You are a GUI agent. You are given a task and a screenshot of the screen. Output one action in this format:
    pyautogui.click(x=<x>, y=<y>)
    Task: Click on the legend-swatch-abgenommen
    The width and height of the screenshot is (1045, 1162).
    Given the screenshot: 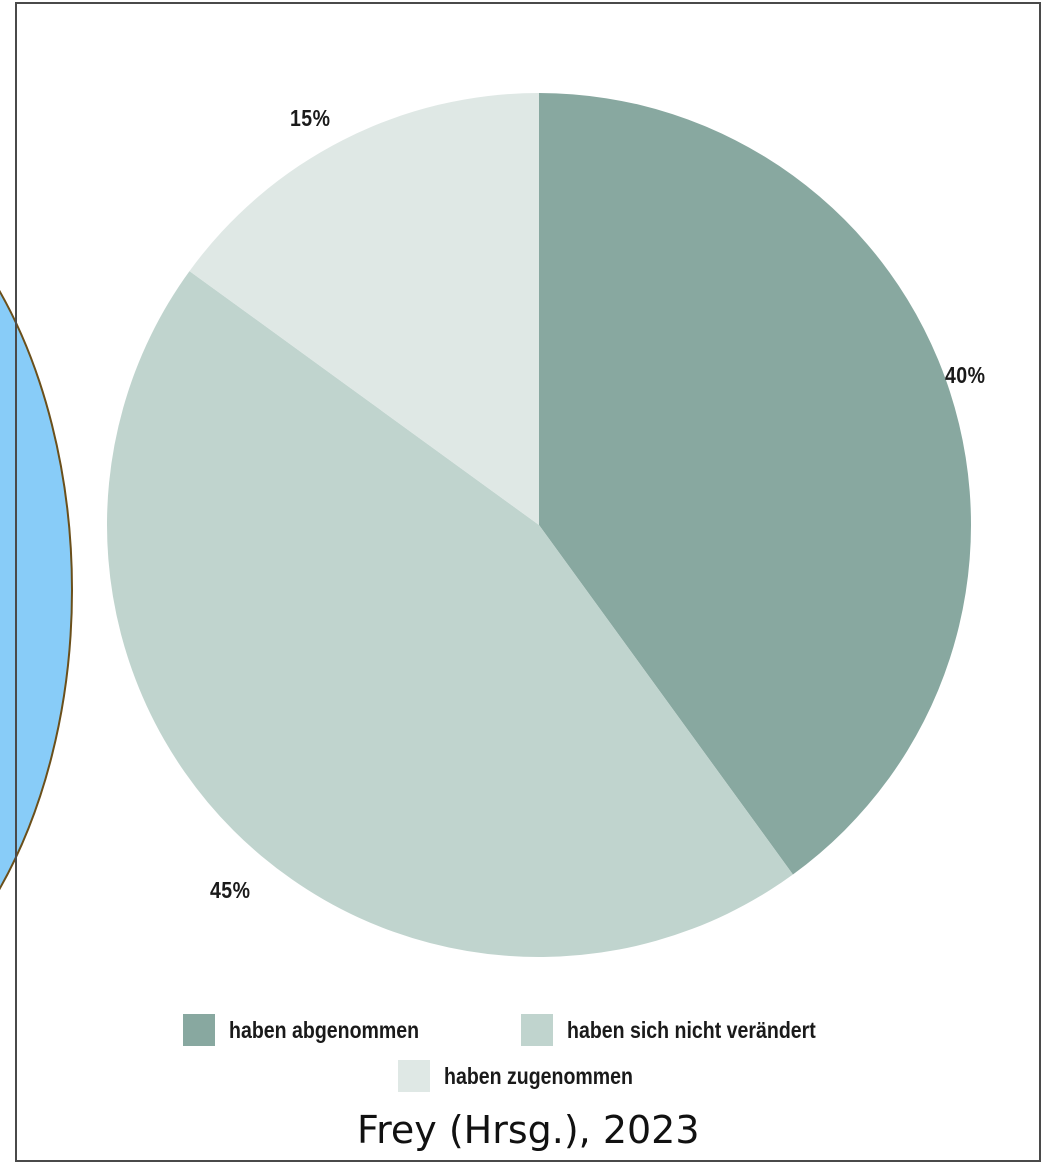 What is the action you would take?
    pyautogui.click(x=199, y=1030)
    